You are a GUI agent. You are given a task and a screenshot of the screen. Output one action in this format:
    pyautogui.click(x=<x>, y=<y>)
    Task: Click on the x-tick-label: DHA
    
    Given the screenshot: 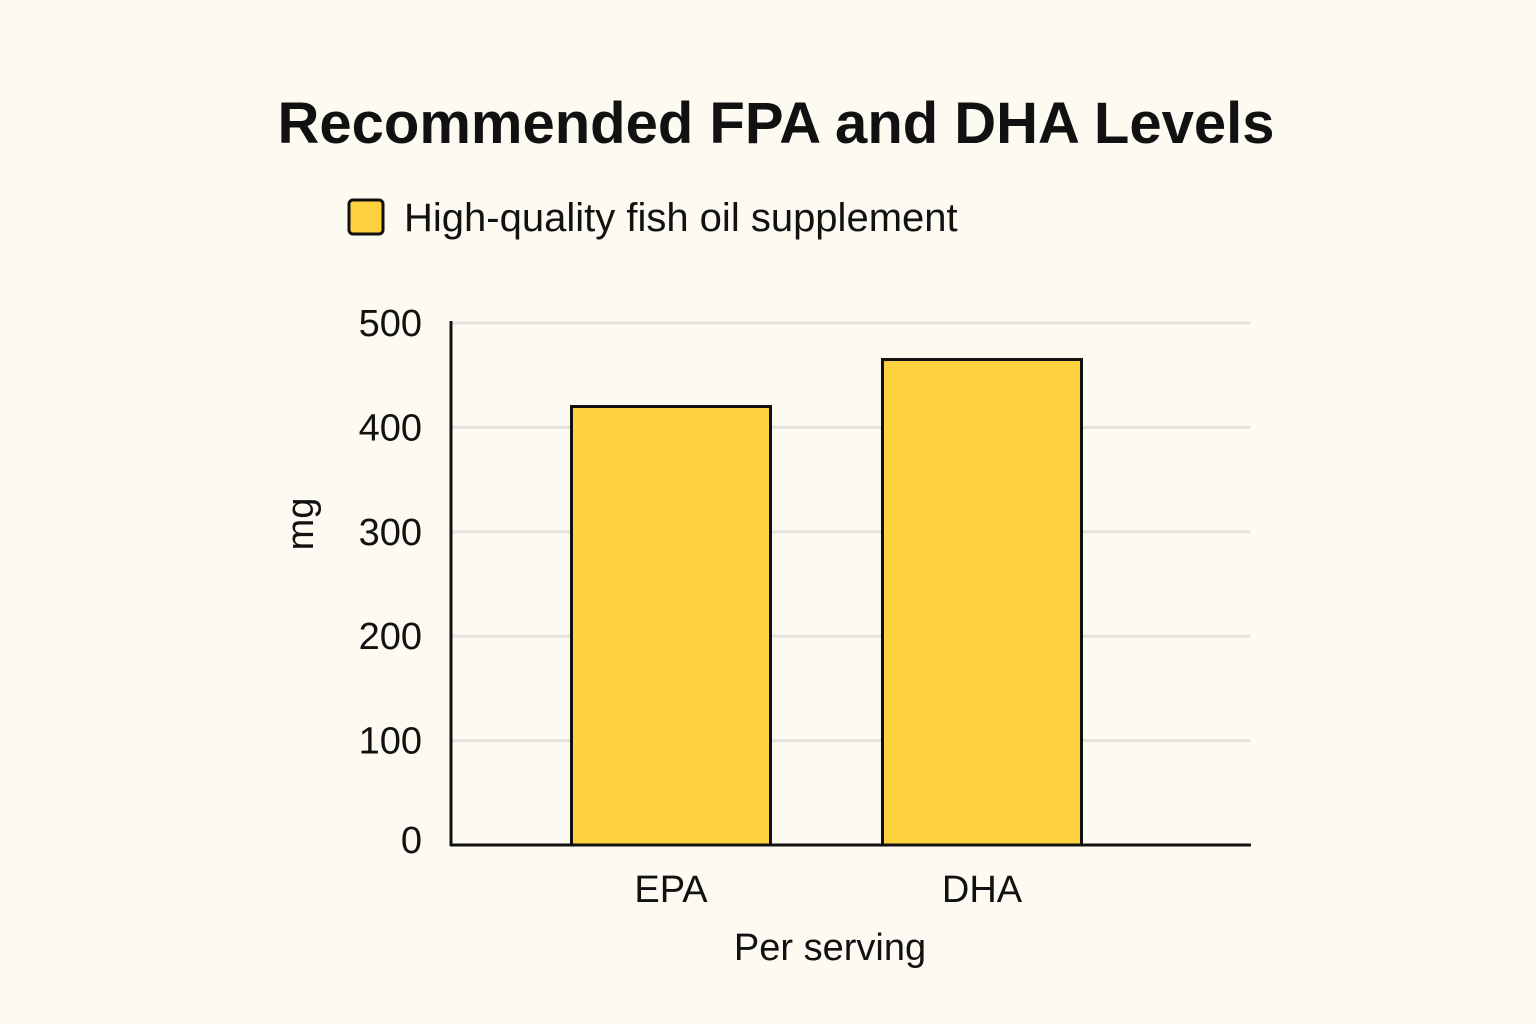 What is the action you would take?
    pyautogui.click(x=982, y=890)
    